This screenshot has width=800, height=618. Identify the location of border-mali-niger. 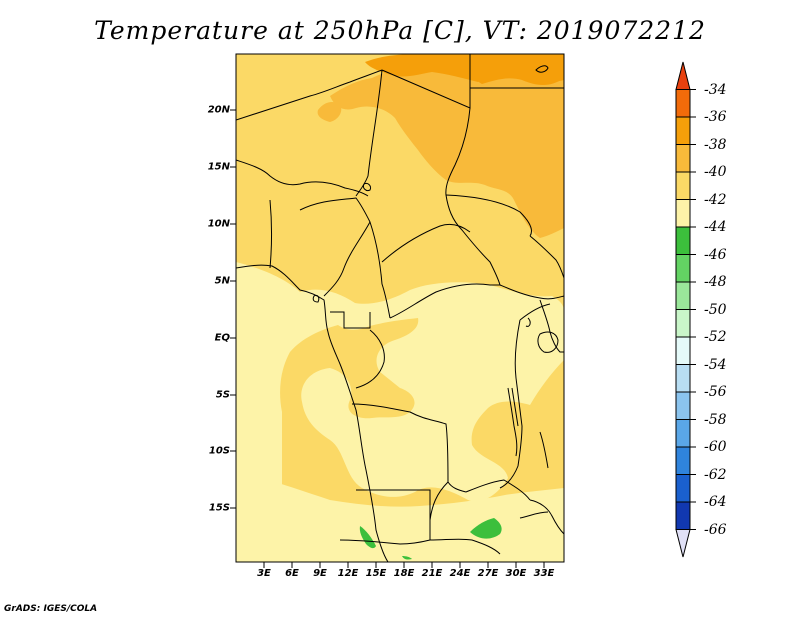
(302, 178).